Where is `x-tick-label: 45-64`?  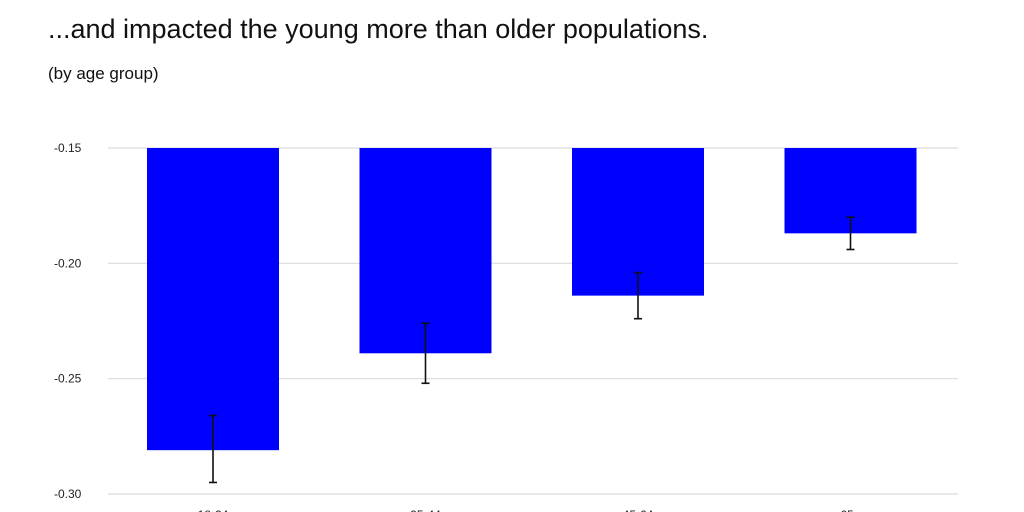 x-tick-label: 45-64 is located at coordinates (638, 510).